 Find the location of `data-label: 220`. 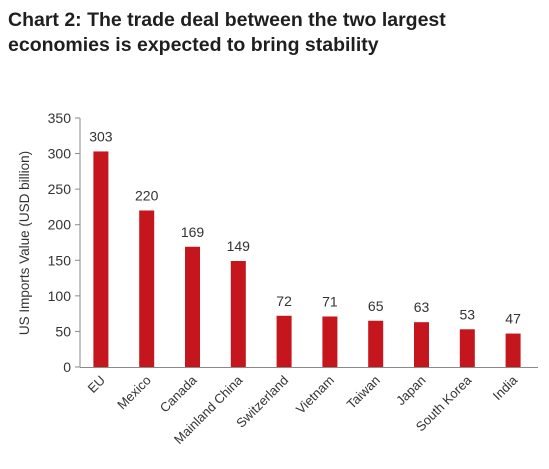

data-label: 220 is located at coordinates (147, 195).